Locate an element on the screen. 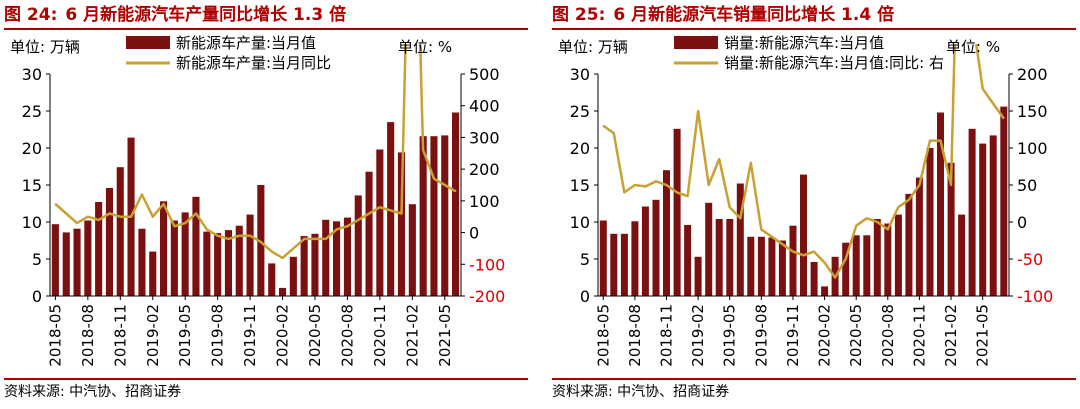  x-tick-label: 2018-05 is located at coordinates (55, 335).